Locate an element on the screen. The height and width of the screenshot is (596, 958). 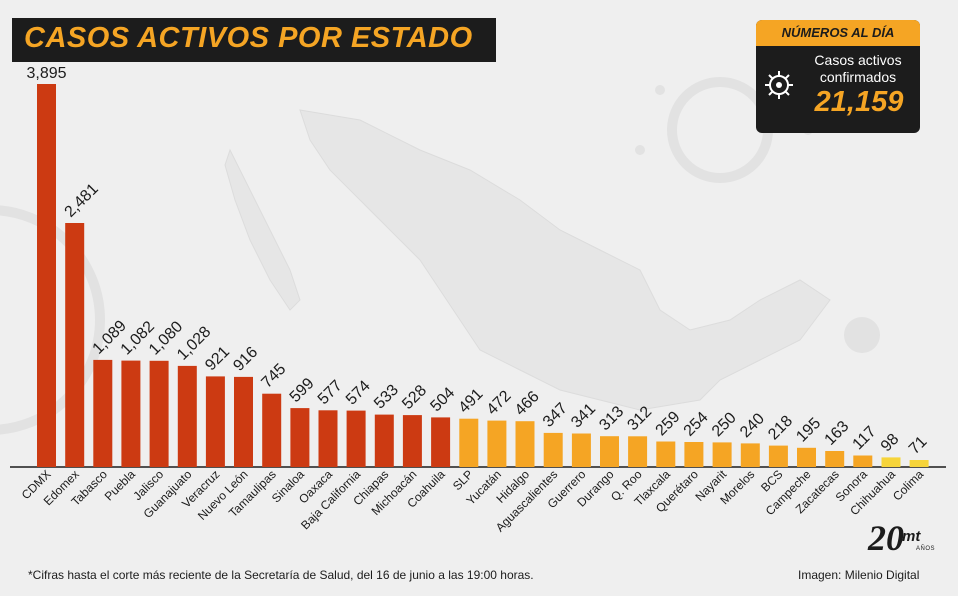
logo-number: 20 is located at coordinates (886, 538).